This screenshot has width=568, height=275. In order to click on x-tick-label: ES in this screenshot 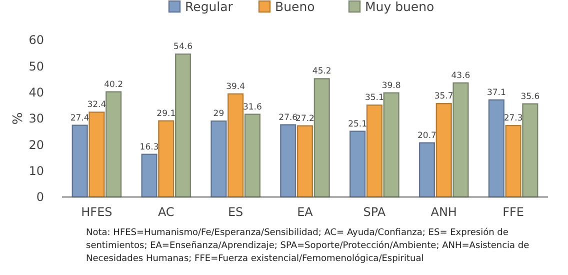, I will do `click(236, 212)`.